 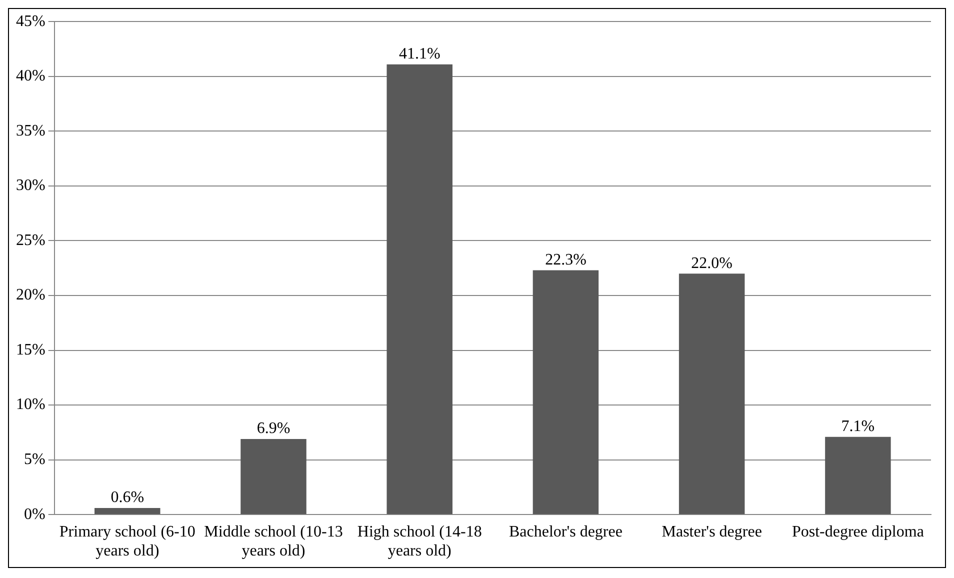 What do you see at coordinates (273, 541) in the screenshot?
I see `x-tick-label: Middle school (10-13 years old)` at bounding box center [273, 541].